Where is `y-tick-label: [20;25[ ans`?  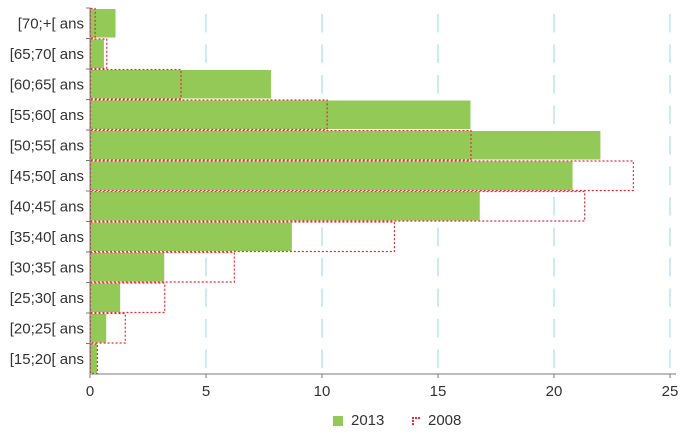
y-tick-label: [20;25[ ans is located at coordinates (47, 328).